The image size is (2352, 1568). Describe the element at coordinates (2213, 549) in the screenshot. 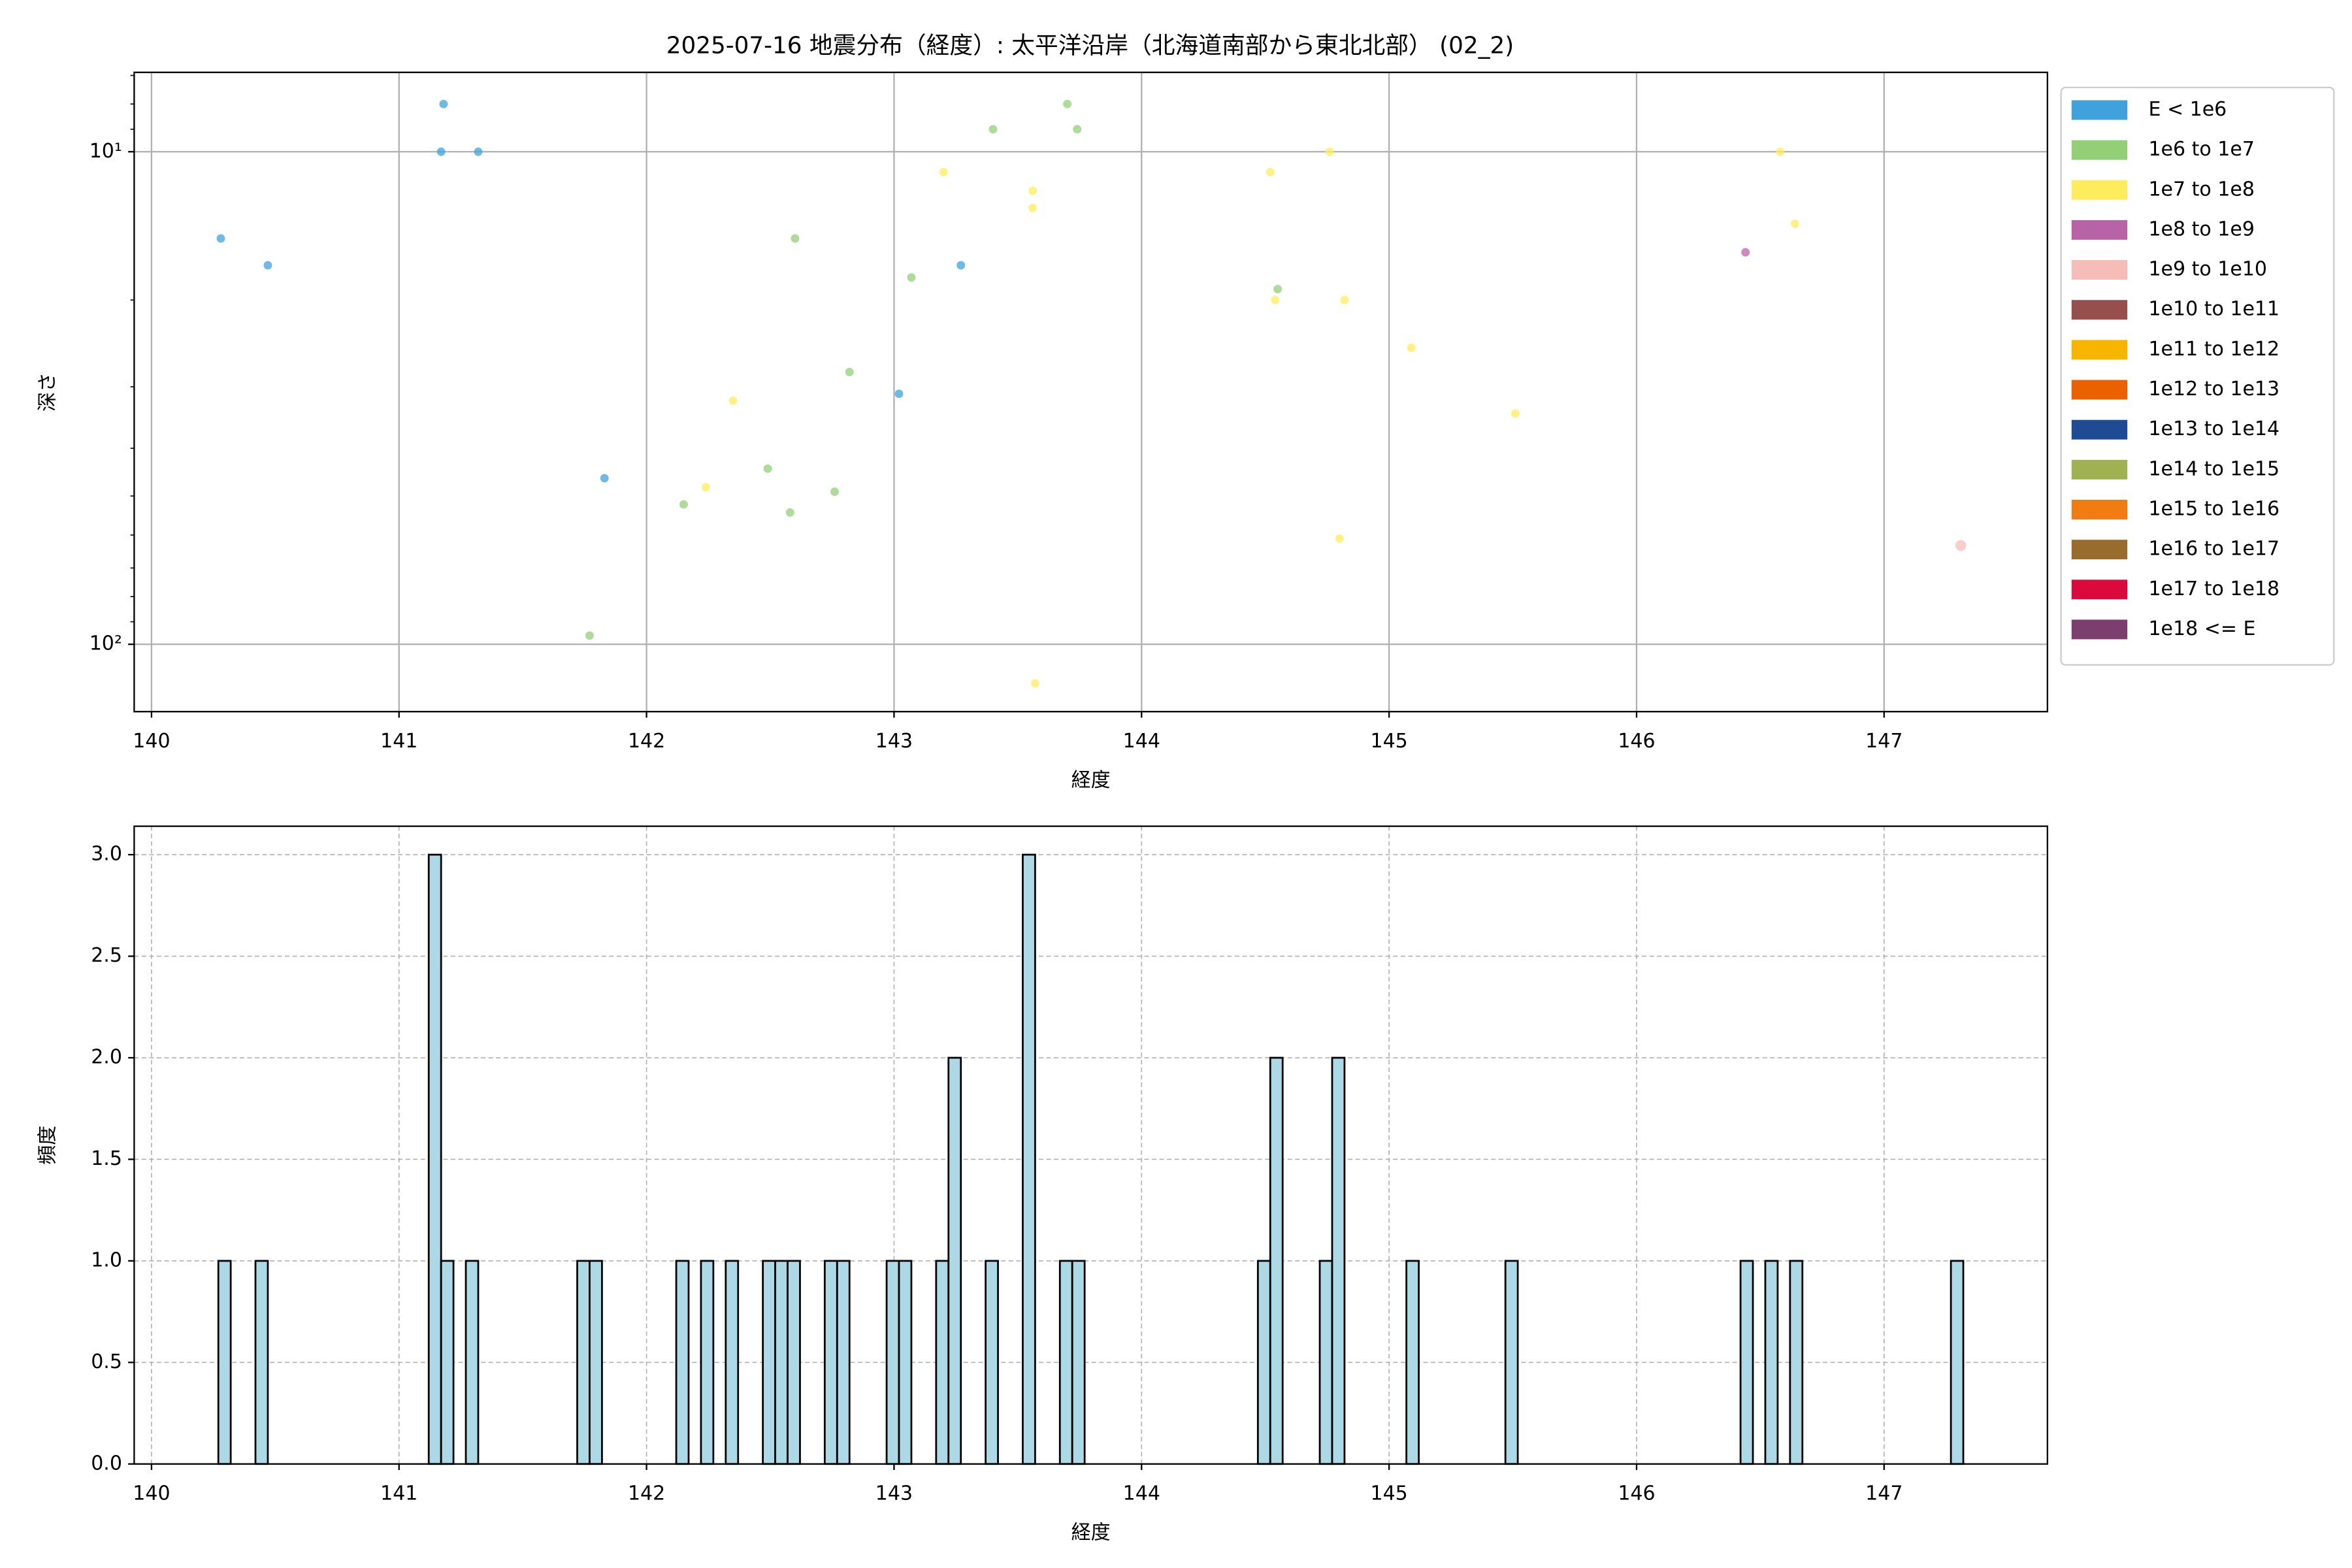

I see `legend-label: 1e16 to 1e17` at that location.